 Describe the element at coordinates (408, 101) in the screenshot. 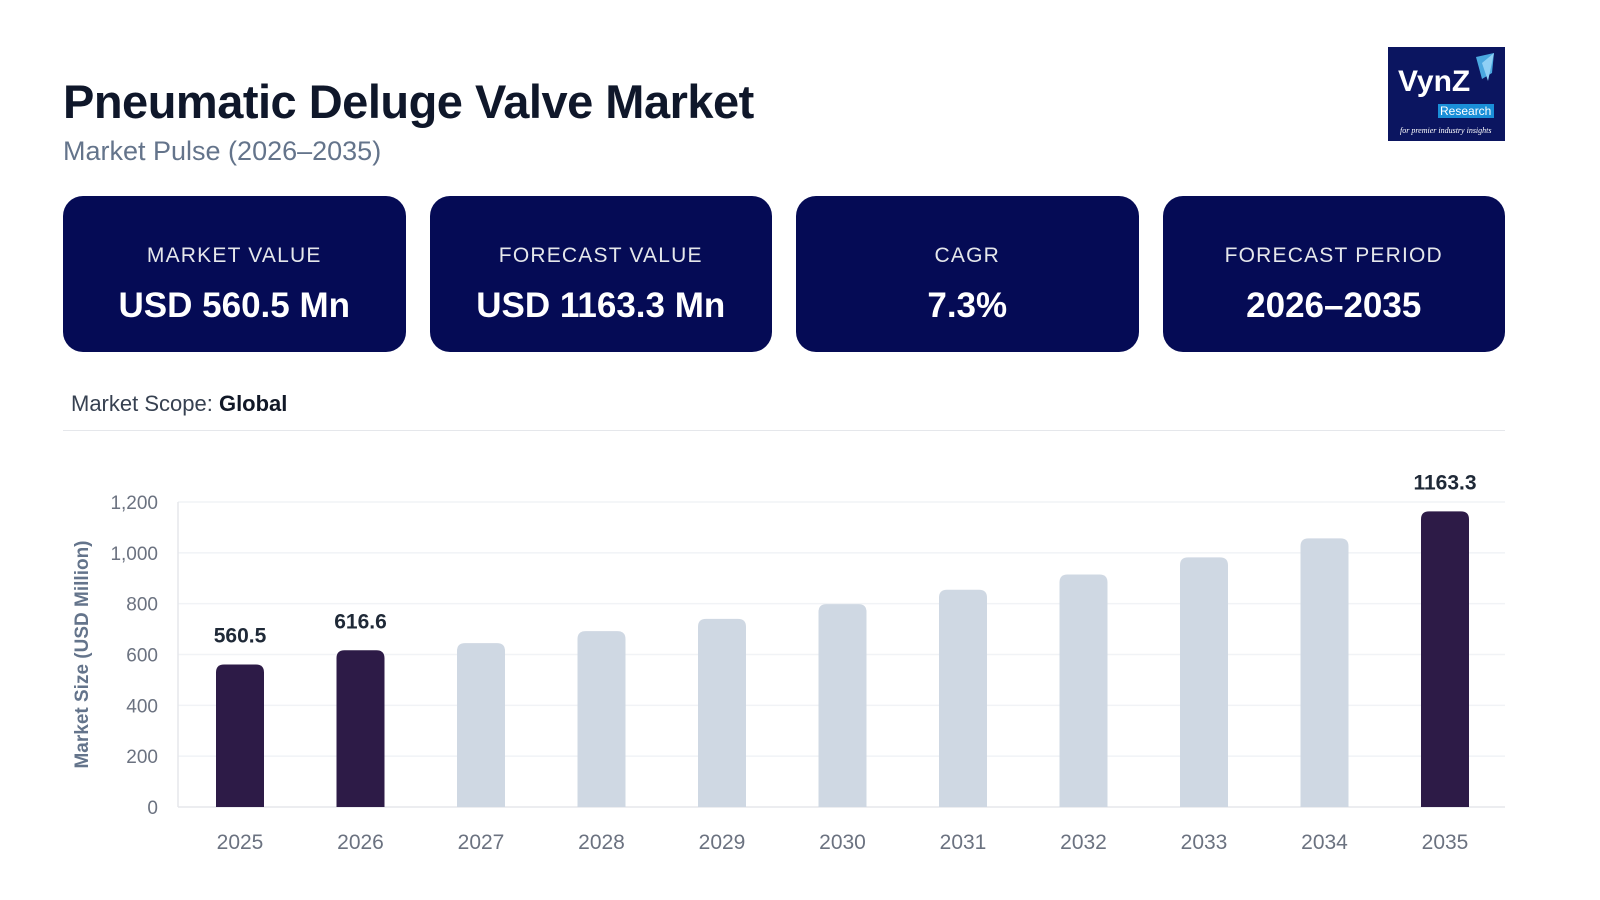

I see `page-title: Pneumatic Deluge Valve Market` at that location.